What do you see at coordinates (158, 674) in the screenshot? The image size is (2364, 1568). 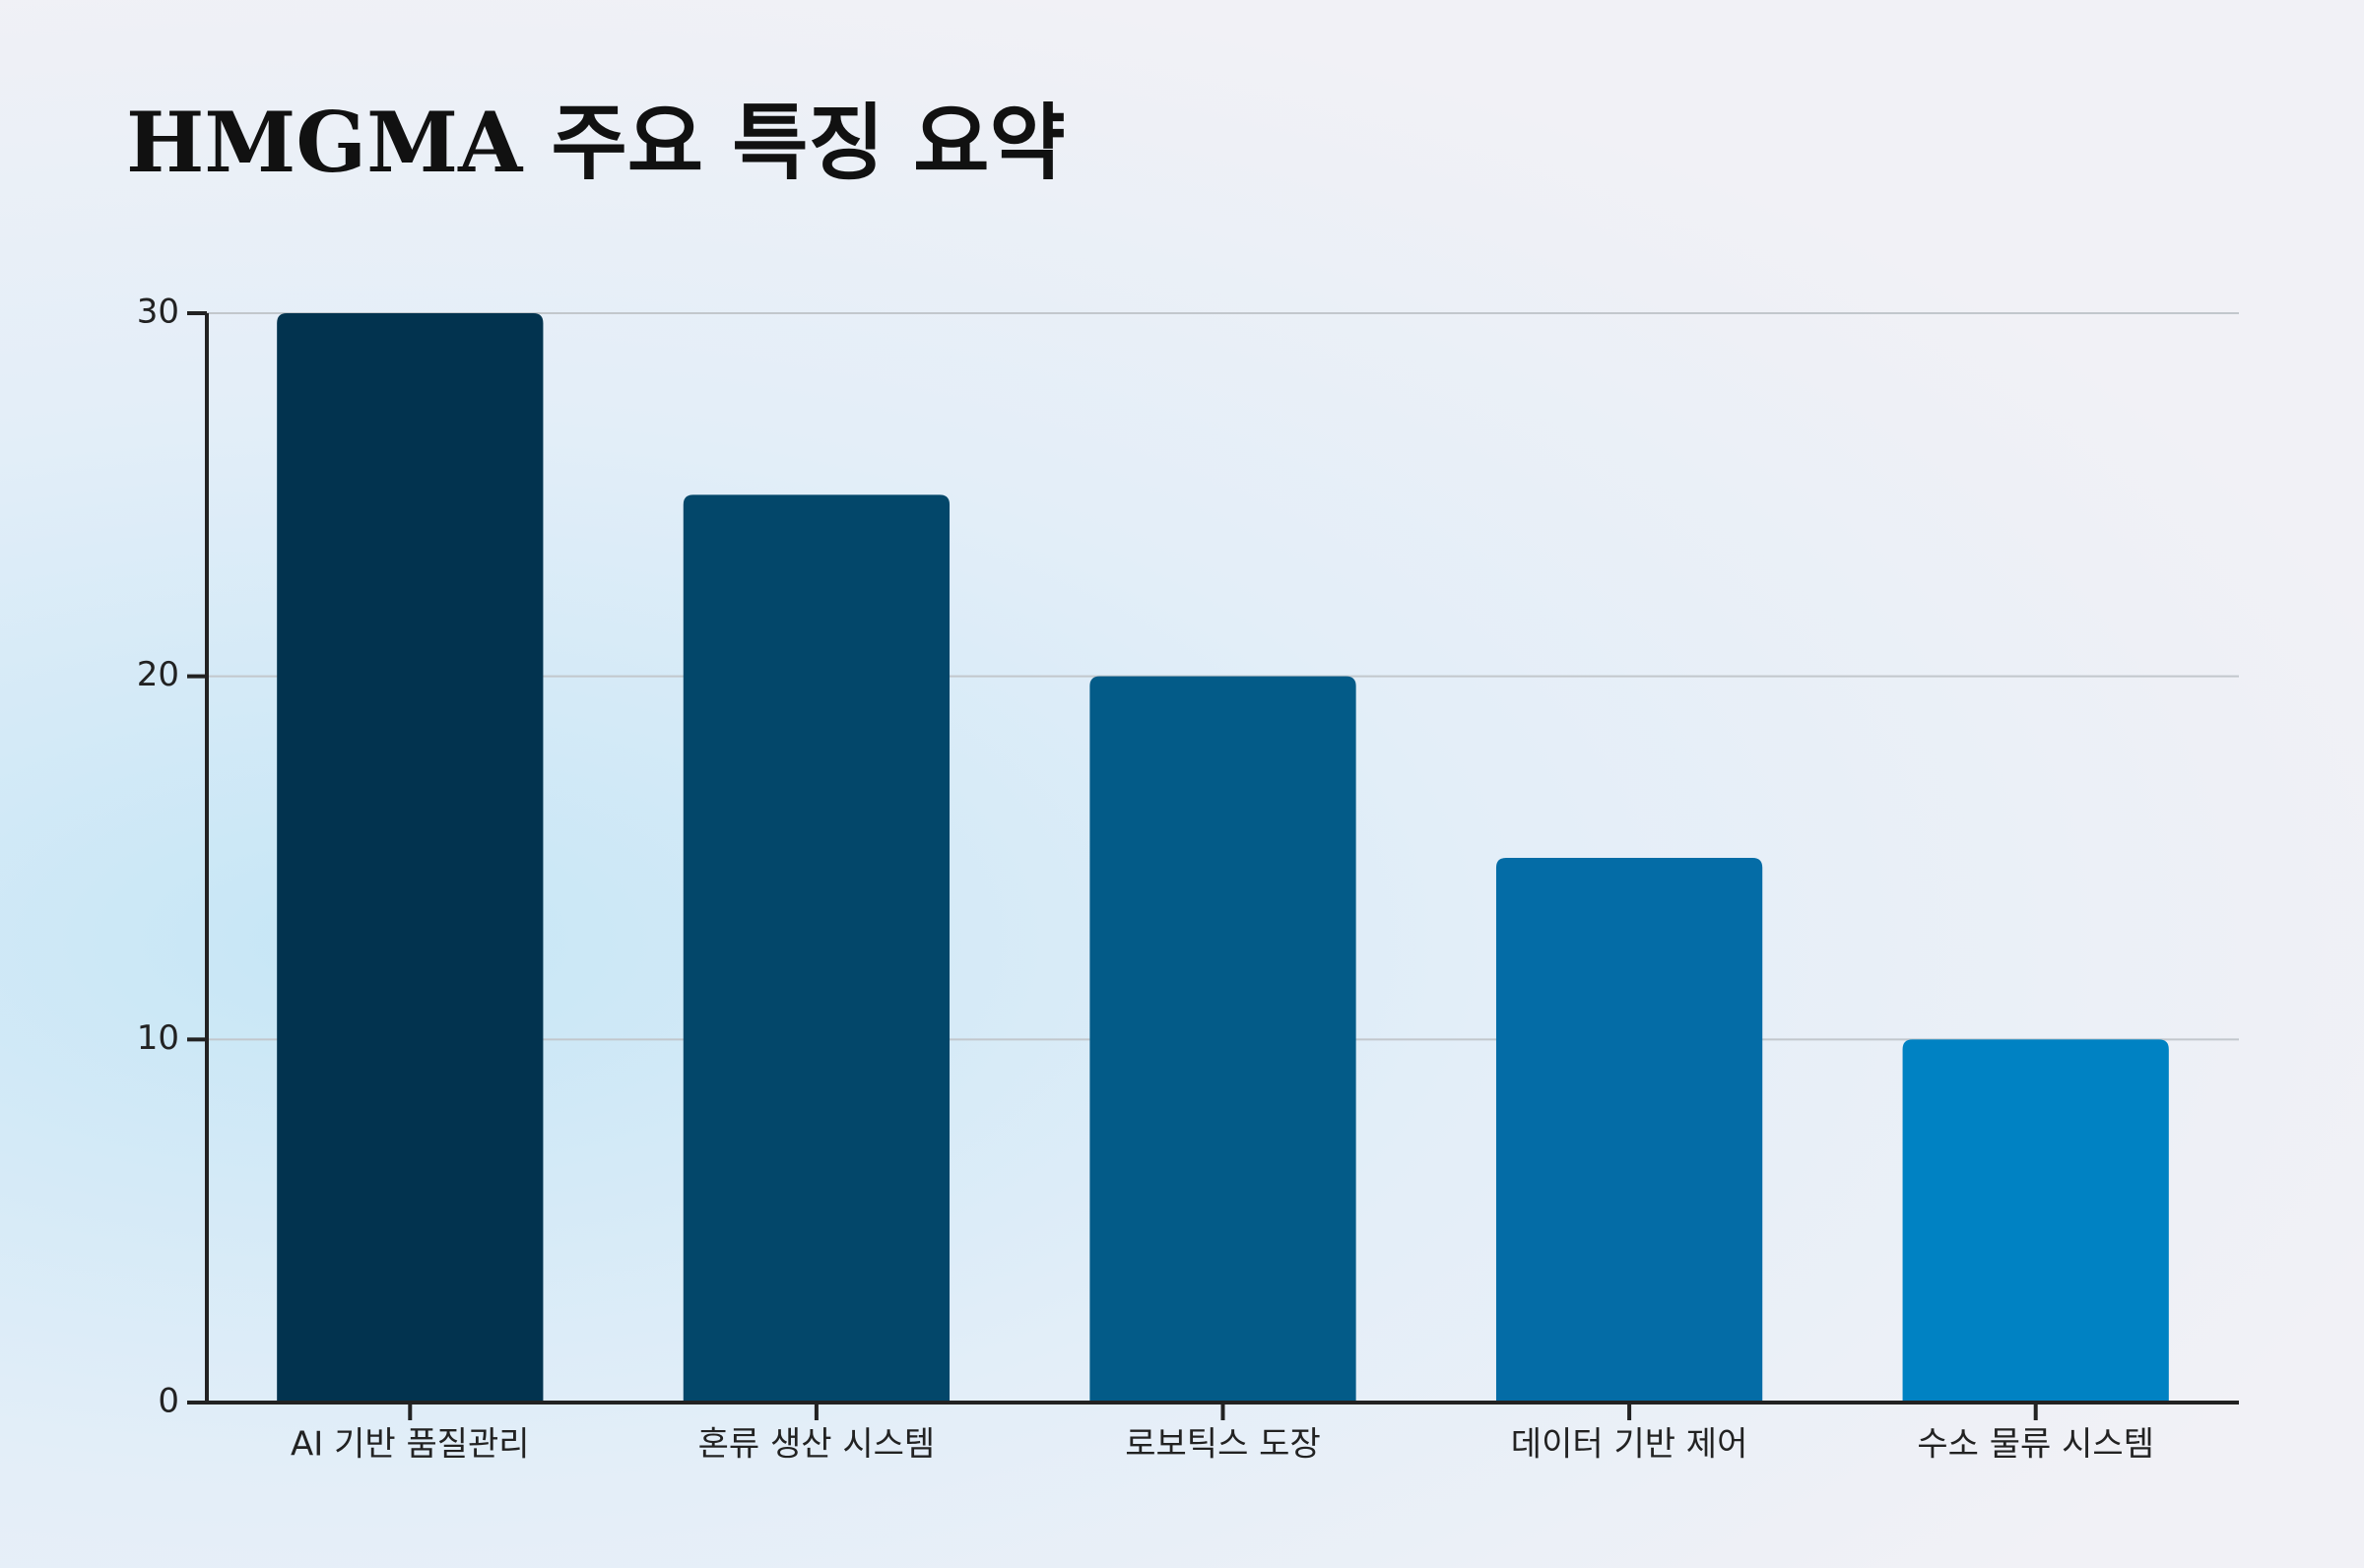 I see `y-tick-label: 20` at bounding box center [158, 674].